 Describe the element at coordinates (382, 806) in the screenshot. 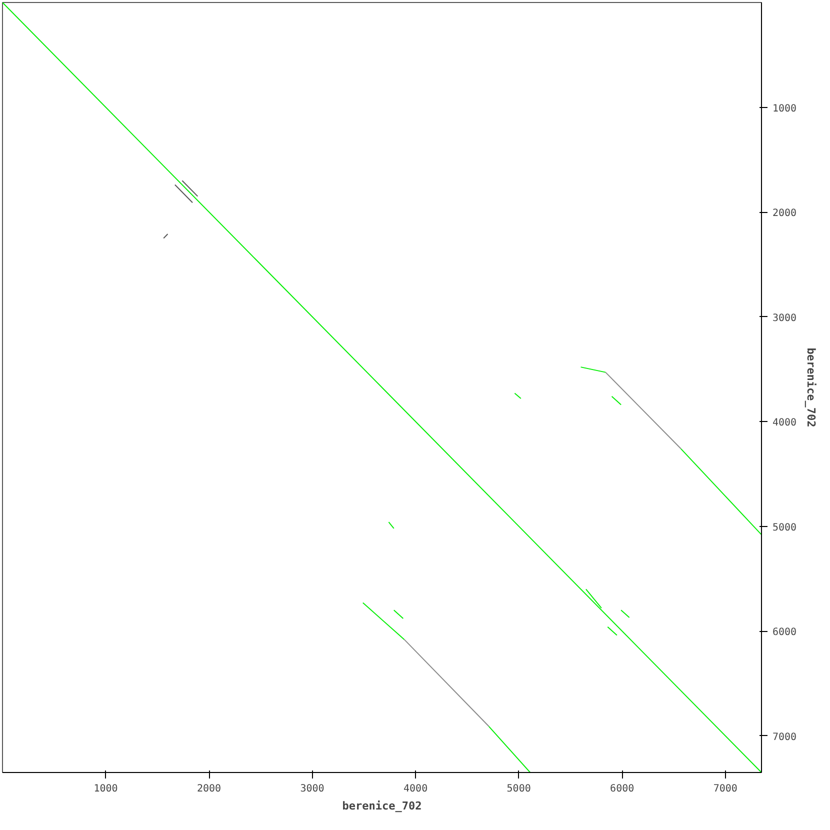

I see `x-axis-title: berenice_702` at that location.